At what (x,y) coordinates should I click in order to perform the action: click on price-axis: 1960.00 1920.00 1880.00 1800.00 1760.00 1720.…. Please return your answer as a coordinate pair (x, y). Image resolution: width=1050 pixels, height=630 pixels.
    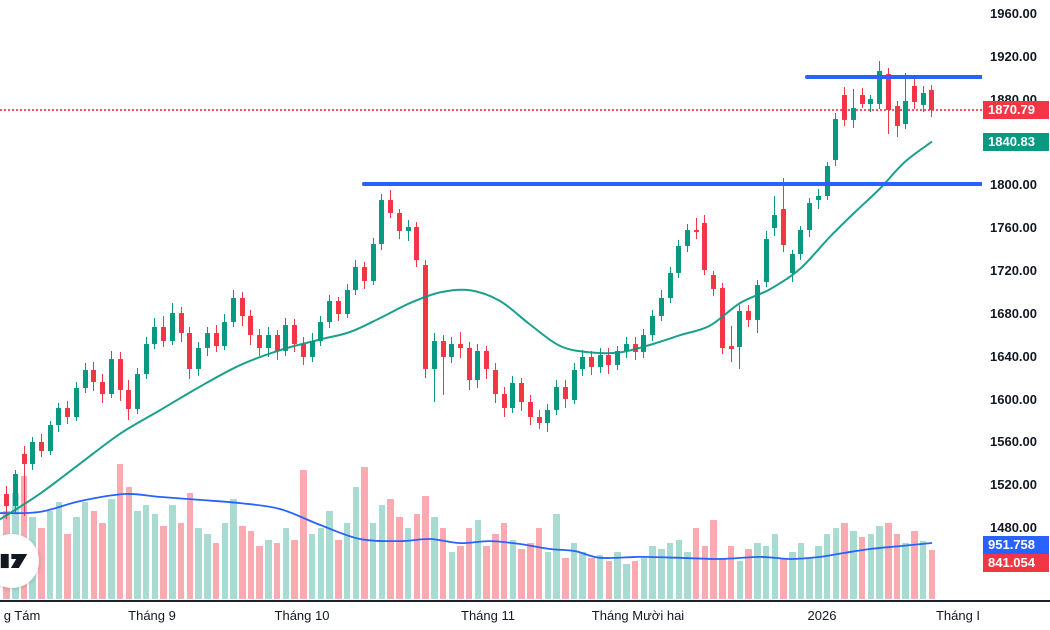
    Looking at the image, I should click on (1016, 300).